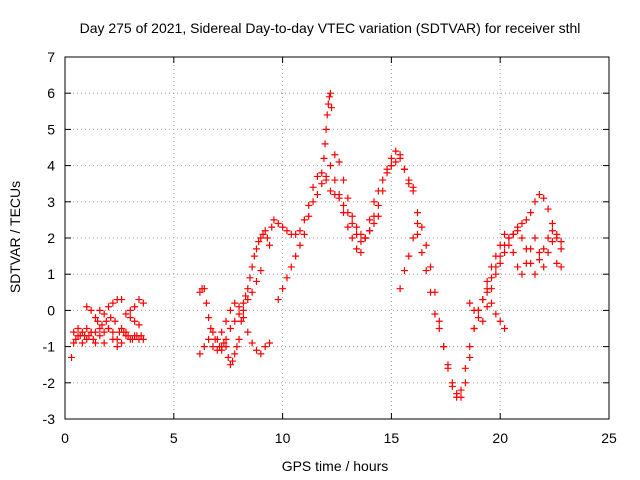 The width and height of the screenshot is (640, 480). Describe the element at coordinates (51, 166) in the screenshot. I see `y-tick-label: 4` at that location.